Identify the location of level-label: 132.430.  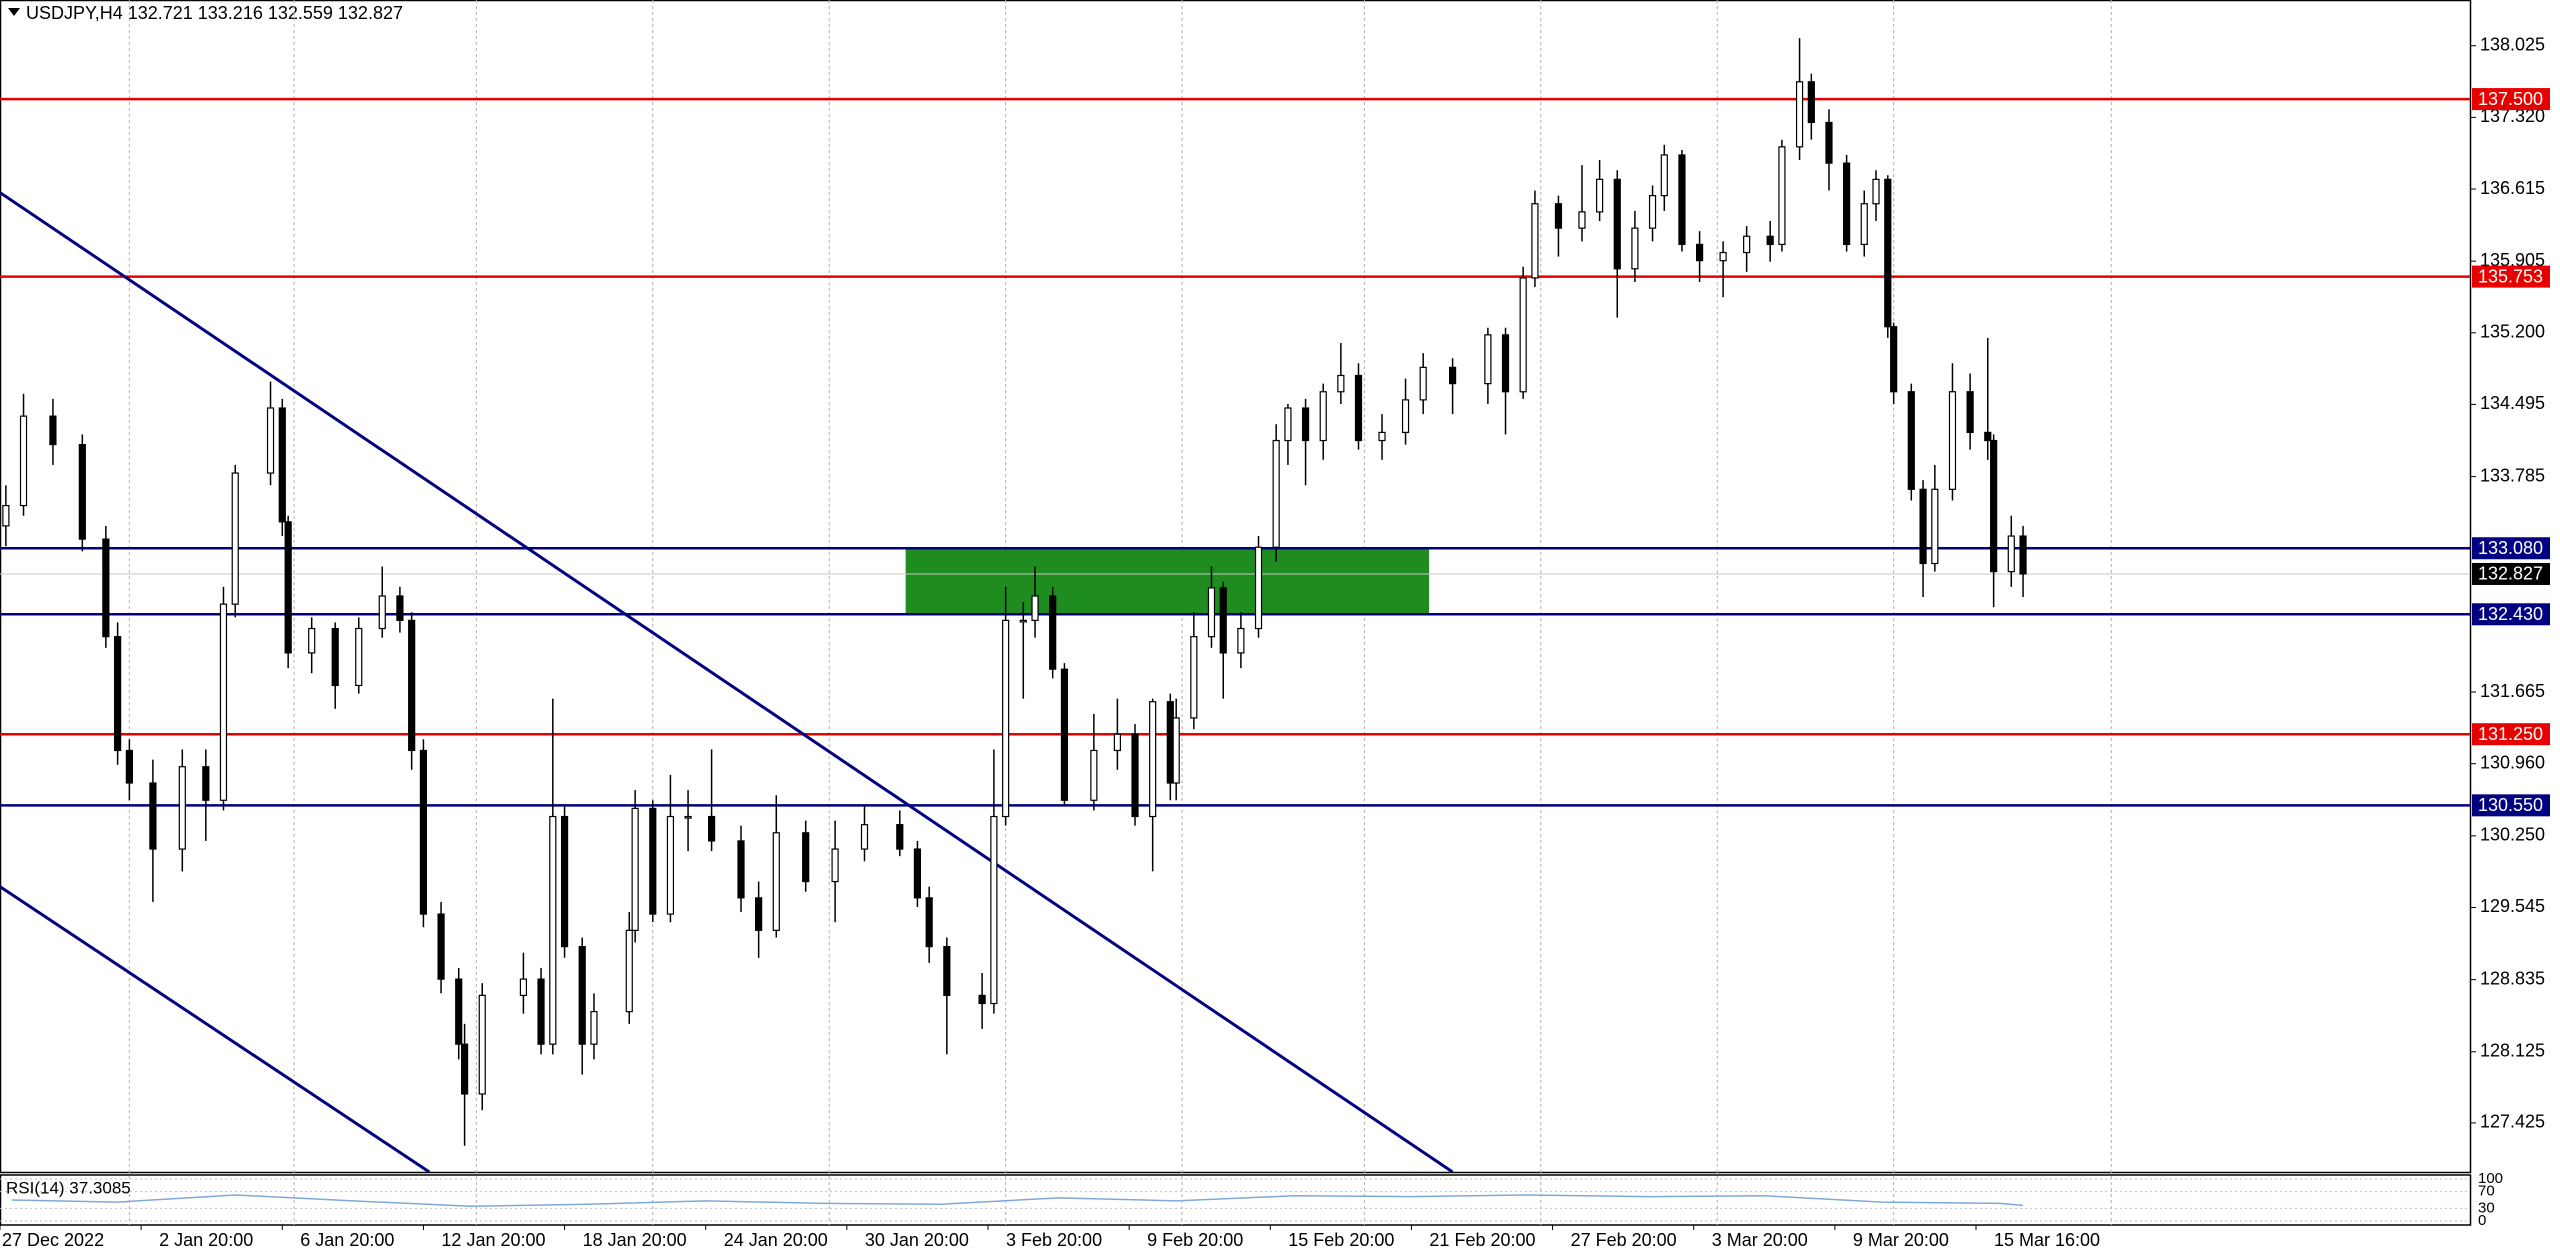
(2510, 614).